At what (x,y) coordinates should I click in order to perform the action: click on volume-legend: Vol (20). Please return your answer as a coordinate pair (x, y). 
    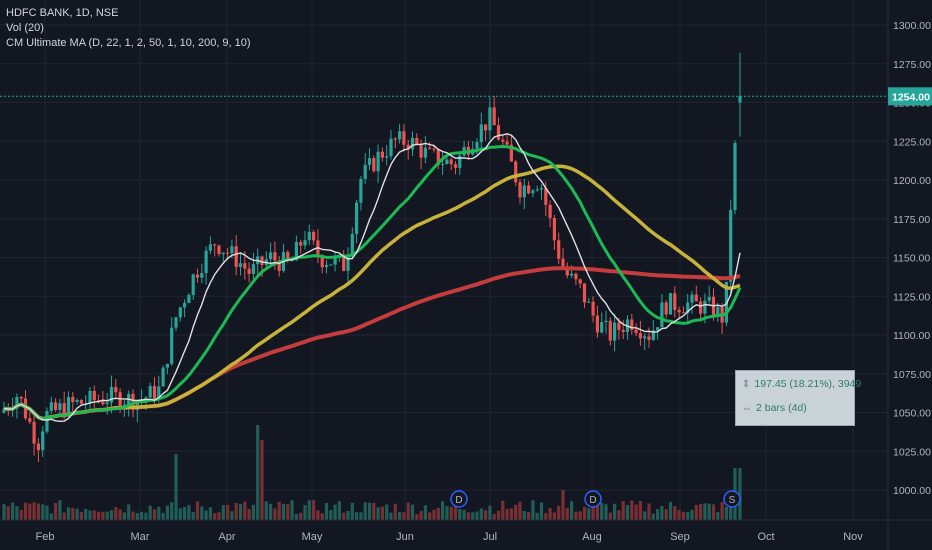
    Looking at the image, I should click on (25, 28).